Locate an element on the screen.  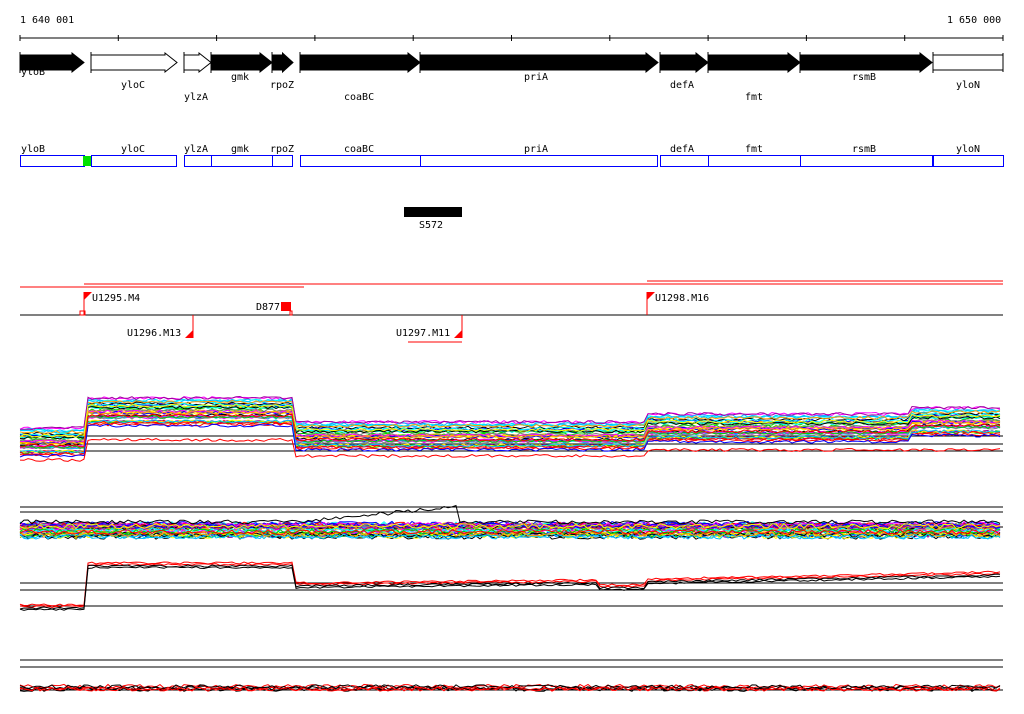
marker-label: U1298.M16 is located at coordinates (682, 298).